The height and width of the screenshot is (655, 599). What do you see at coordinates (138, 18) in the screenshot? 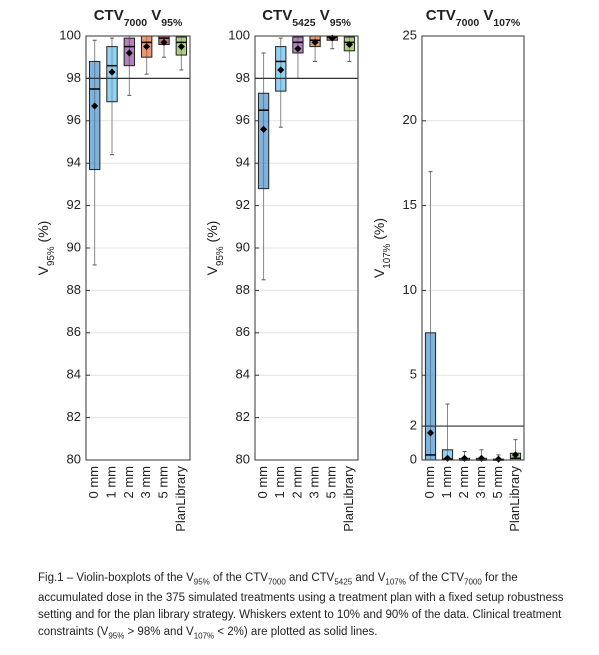
I see `chart-title: CTV7000 V95%` at bounding box center [138, 18].